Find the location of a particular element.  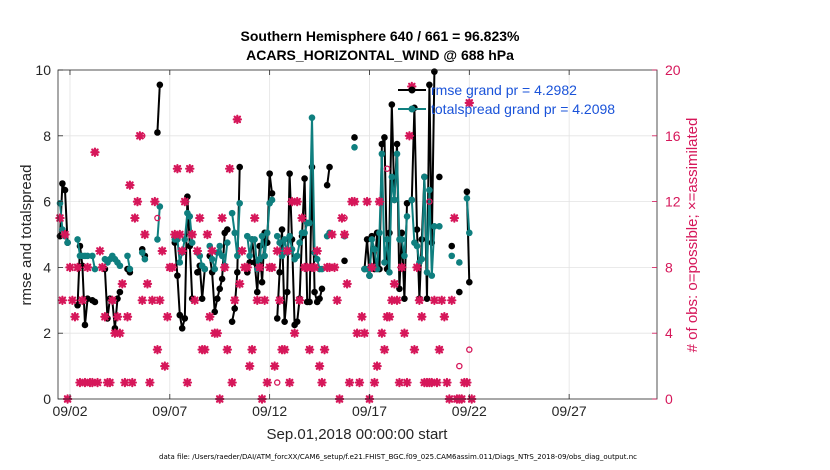

chart-title: Southern Hemisphere 640 / 661 = 96.823% is located at coordinates (381, 36).